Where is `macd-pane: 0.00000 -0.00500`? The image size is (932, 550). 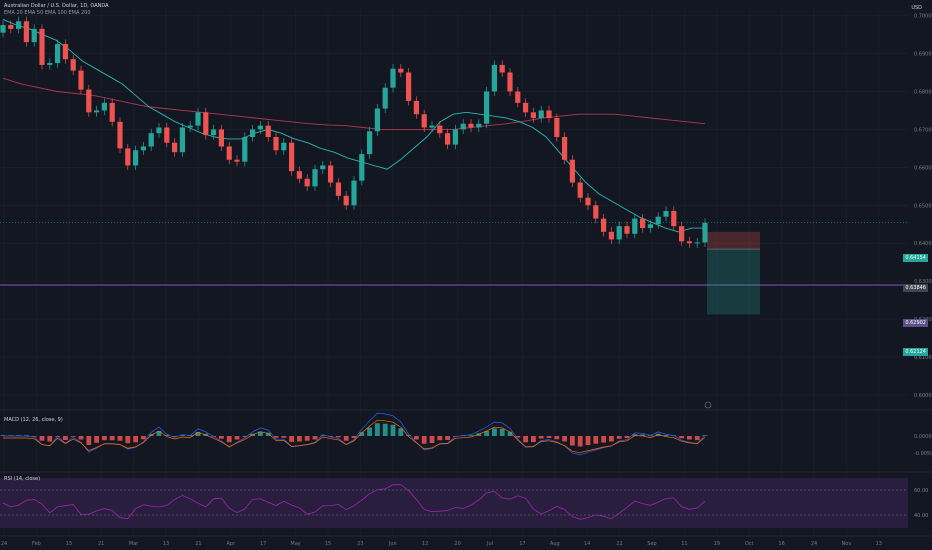
macd-pane: 0.00000 -0.00500 is located at coordinates (466, 434).